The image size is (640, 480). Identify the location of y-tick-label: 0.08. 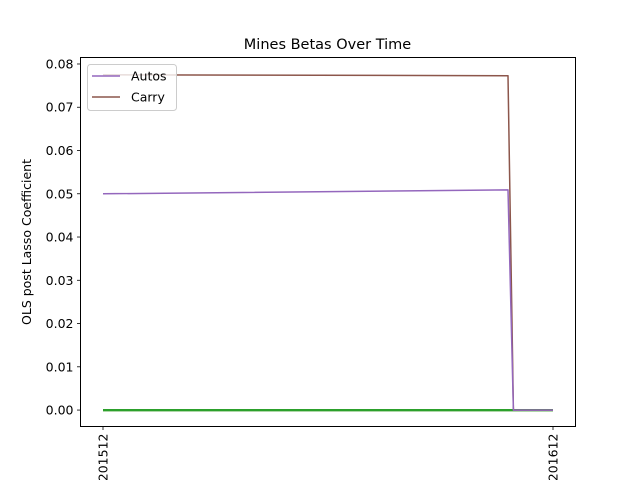
(60, 63).